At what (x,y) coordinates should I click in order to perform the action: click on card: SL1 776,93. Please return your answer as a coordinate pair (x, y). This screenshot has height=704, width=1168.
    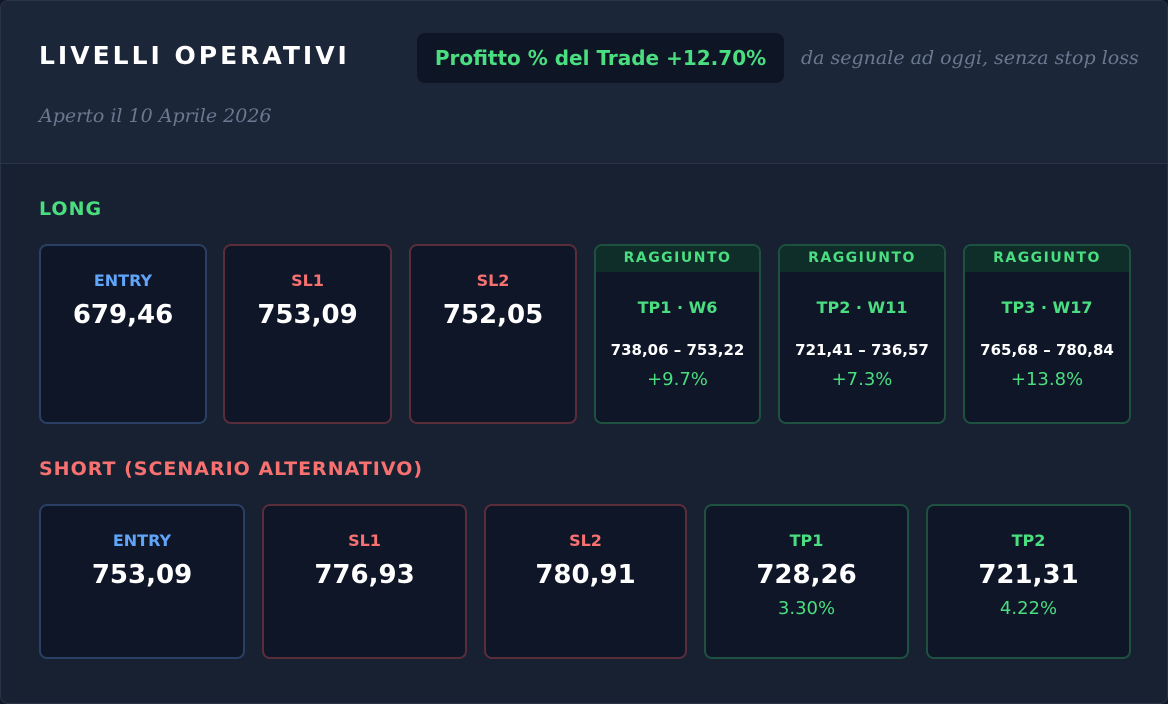
    Looking at the image, I should click on (364, 581).